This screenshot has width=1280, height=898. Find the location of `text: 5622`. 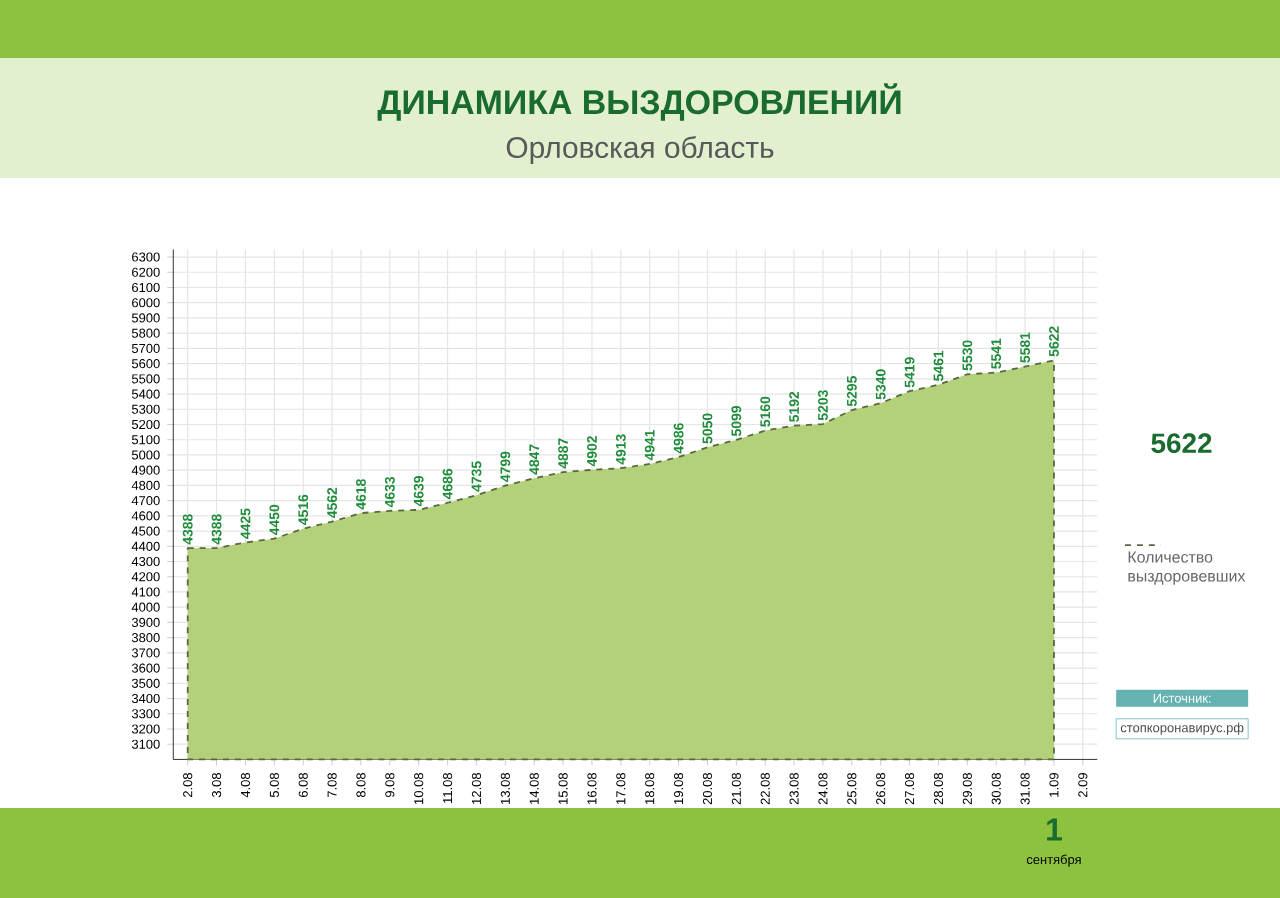

text: 5622 is located at coordinates (1181, 443).